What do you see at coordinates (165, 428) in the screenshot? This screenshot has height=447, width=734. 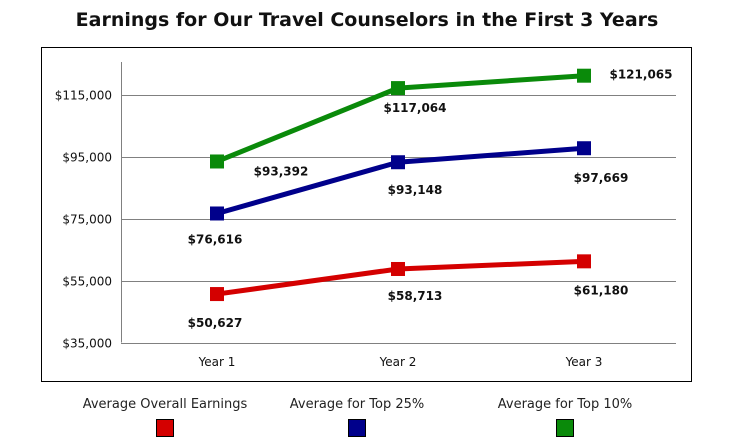 I see `legend-swatch-overall` at bounding box center [165, 428].